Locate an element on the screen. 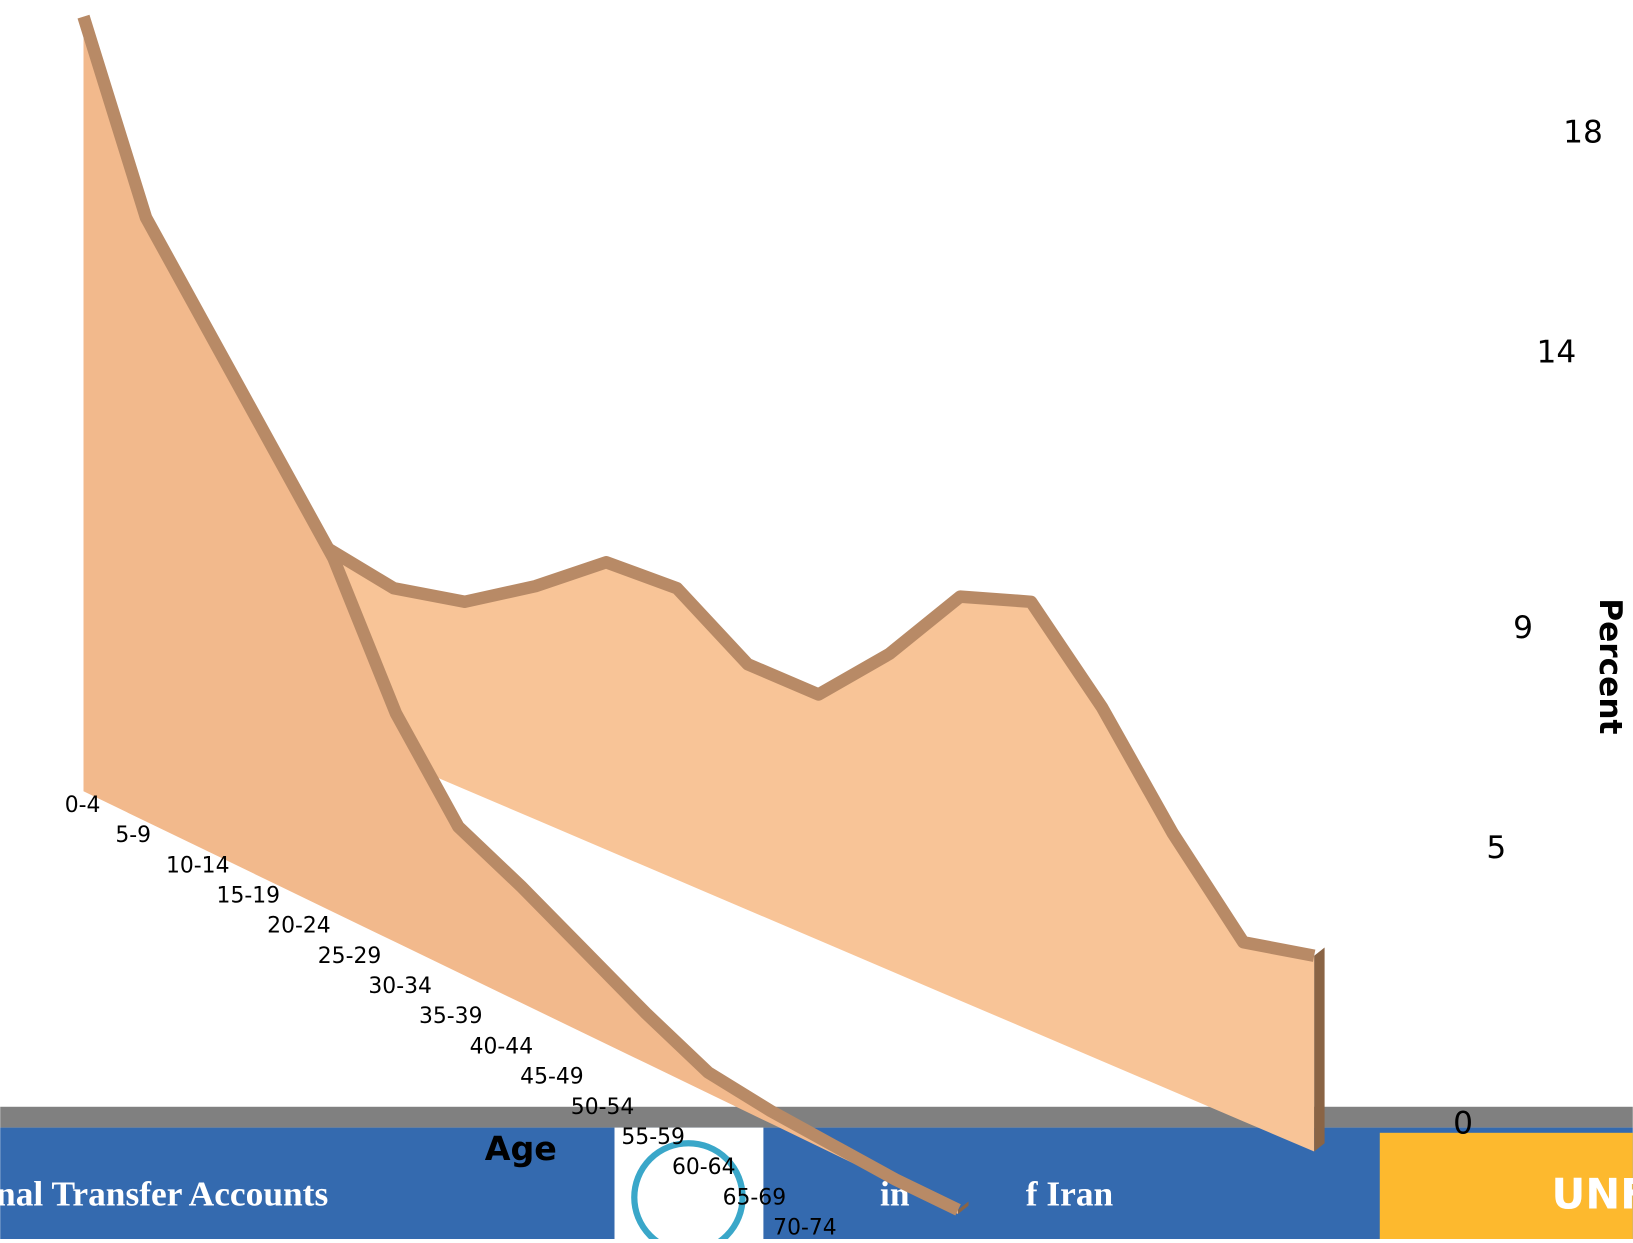 Image resolution: width=1633 pixels, height=1243 pixels. unfpa-logo is located at coordinates (1506, 1185).